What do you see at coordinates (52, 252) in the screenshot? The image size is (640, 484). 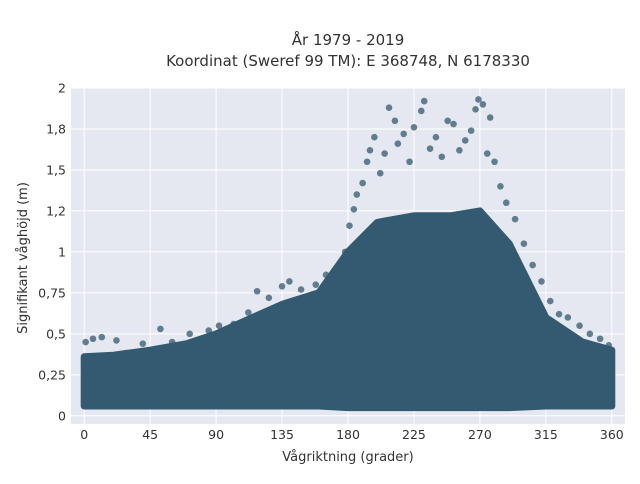 I see `y-axis-ticks: 0 0,25 0,5 0,75 1 1,2 1,5 1,8 2` at bounding box center [52, 252].